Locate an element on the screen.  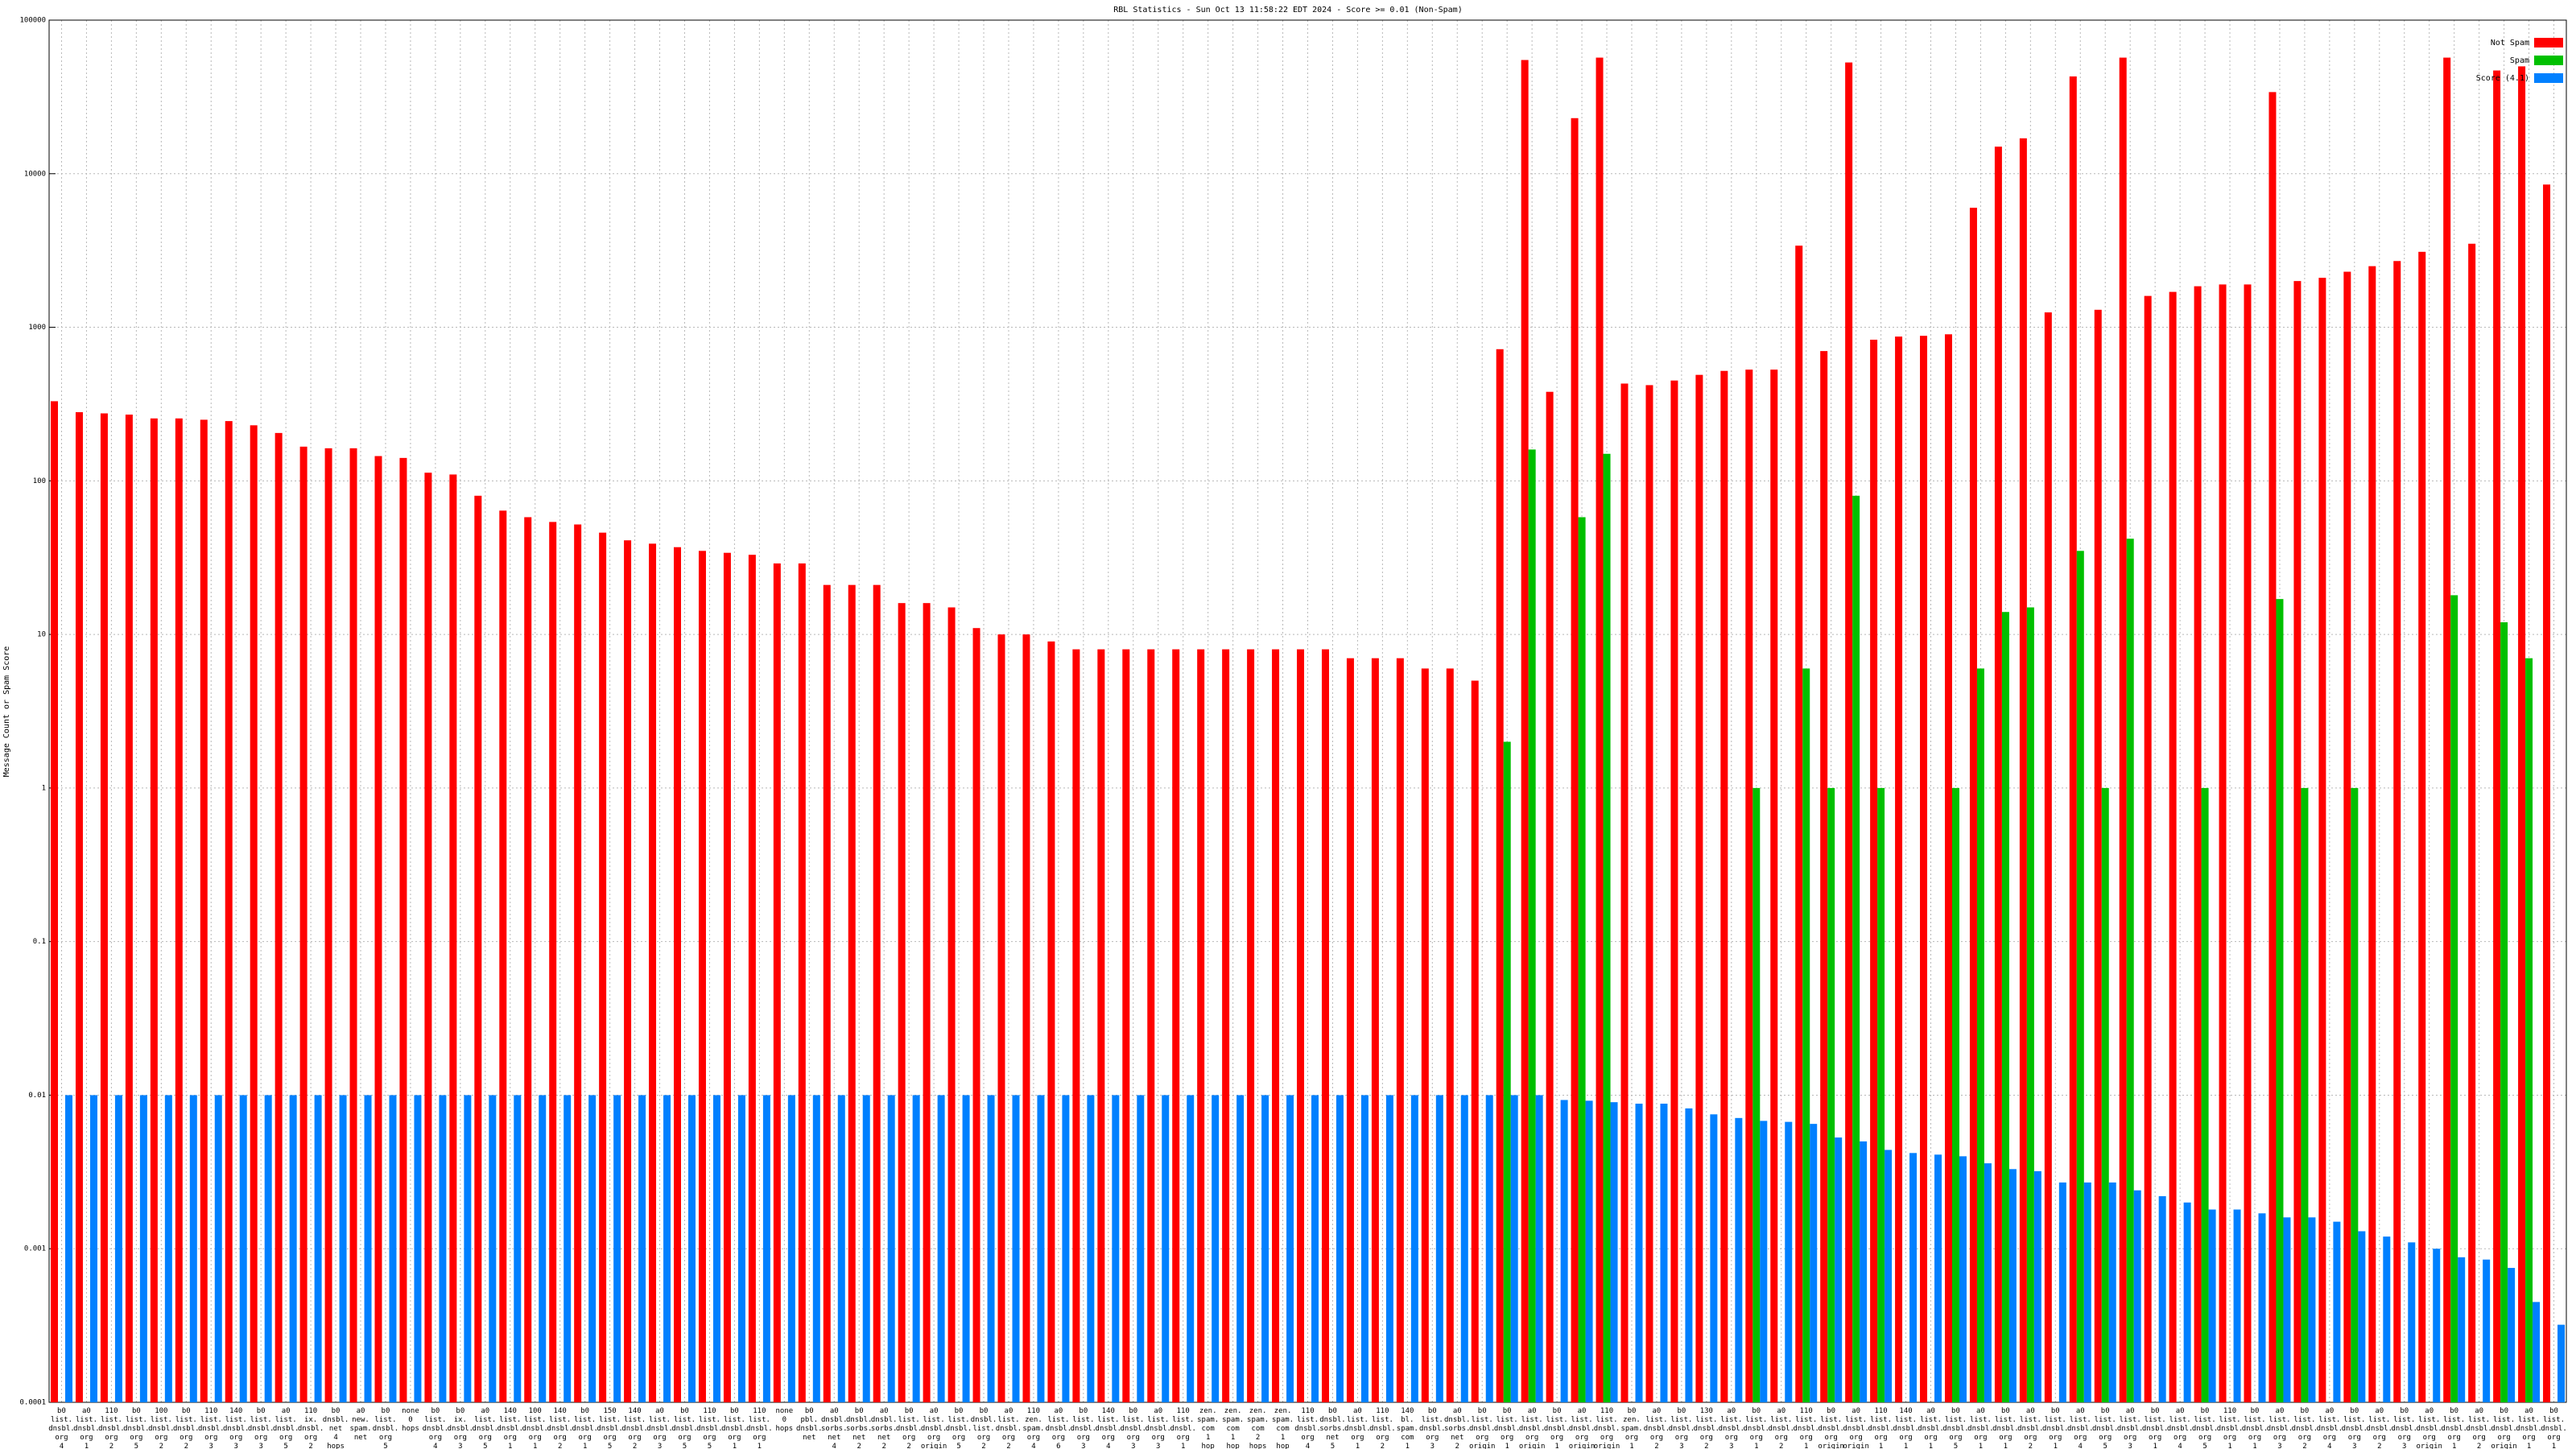
x-tick-label-line: hop is located at coordinates (1282, 1446).